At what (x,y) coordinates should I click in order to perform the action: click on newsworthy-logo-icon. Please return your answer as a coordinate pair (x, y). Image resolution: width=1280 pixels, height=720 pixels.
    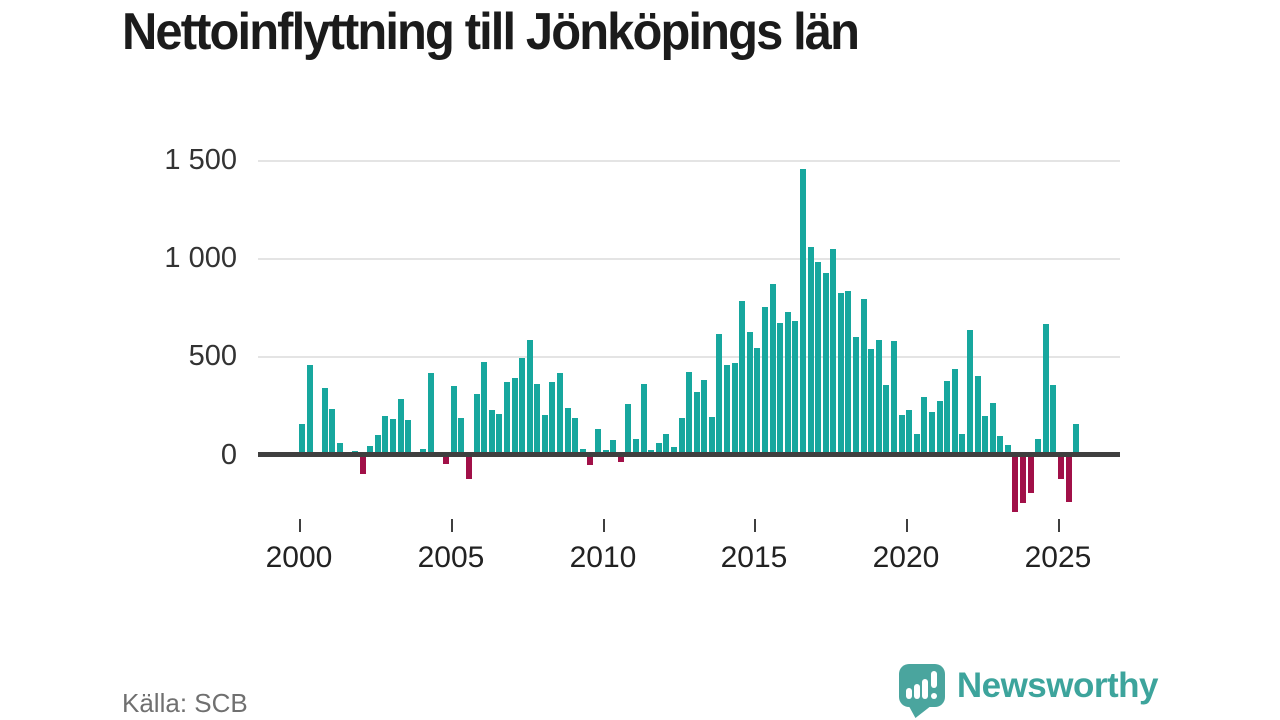
    Looking at the image, I should click on (921, 691).